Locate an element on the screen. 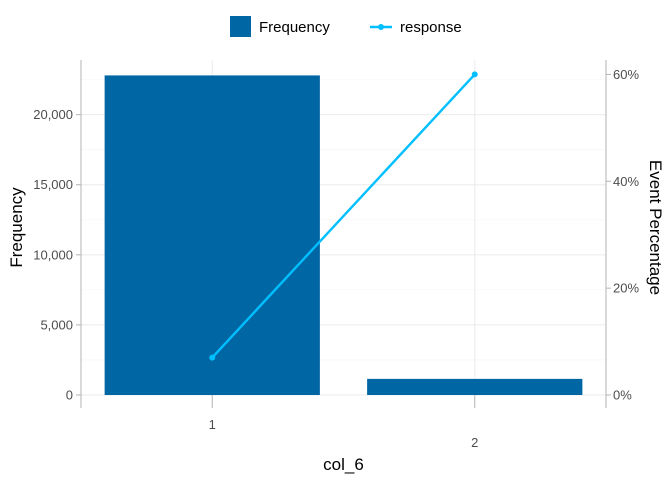  right-tick-label: 20% is located at coordinates (626, 288).